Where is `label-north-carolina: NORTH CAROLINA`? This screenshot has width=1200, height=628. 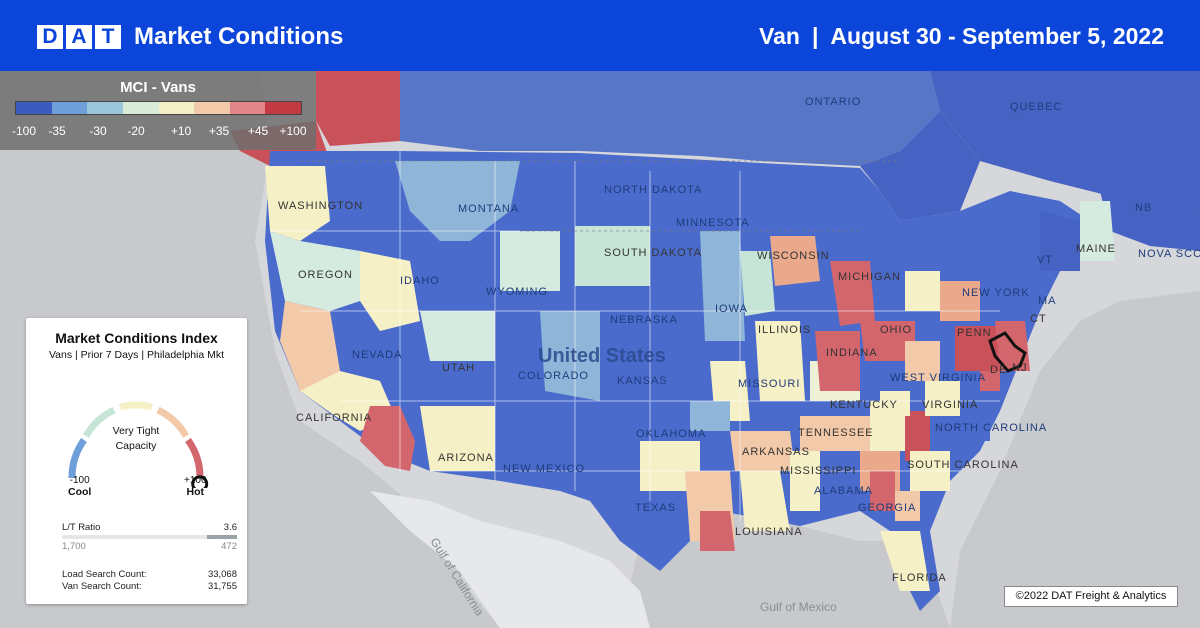 label-north-carolina: NORTH CAROLINA is located at coordinates (991, 428).